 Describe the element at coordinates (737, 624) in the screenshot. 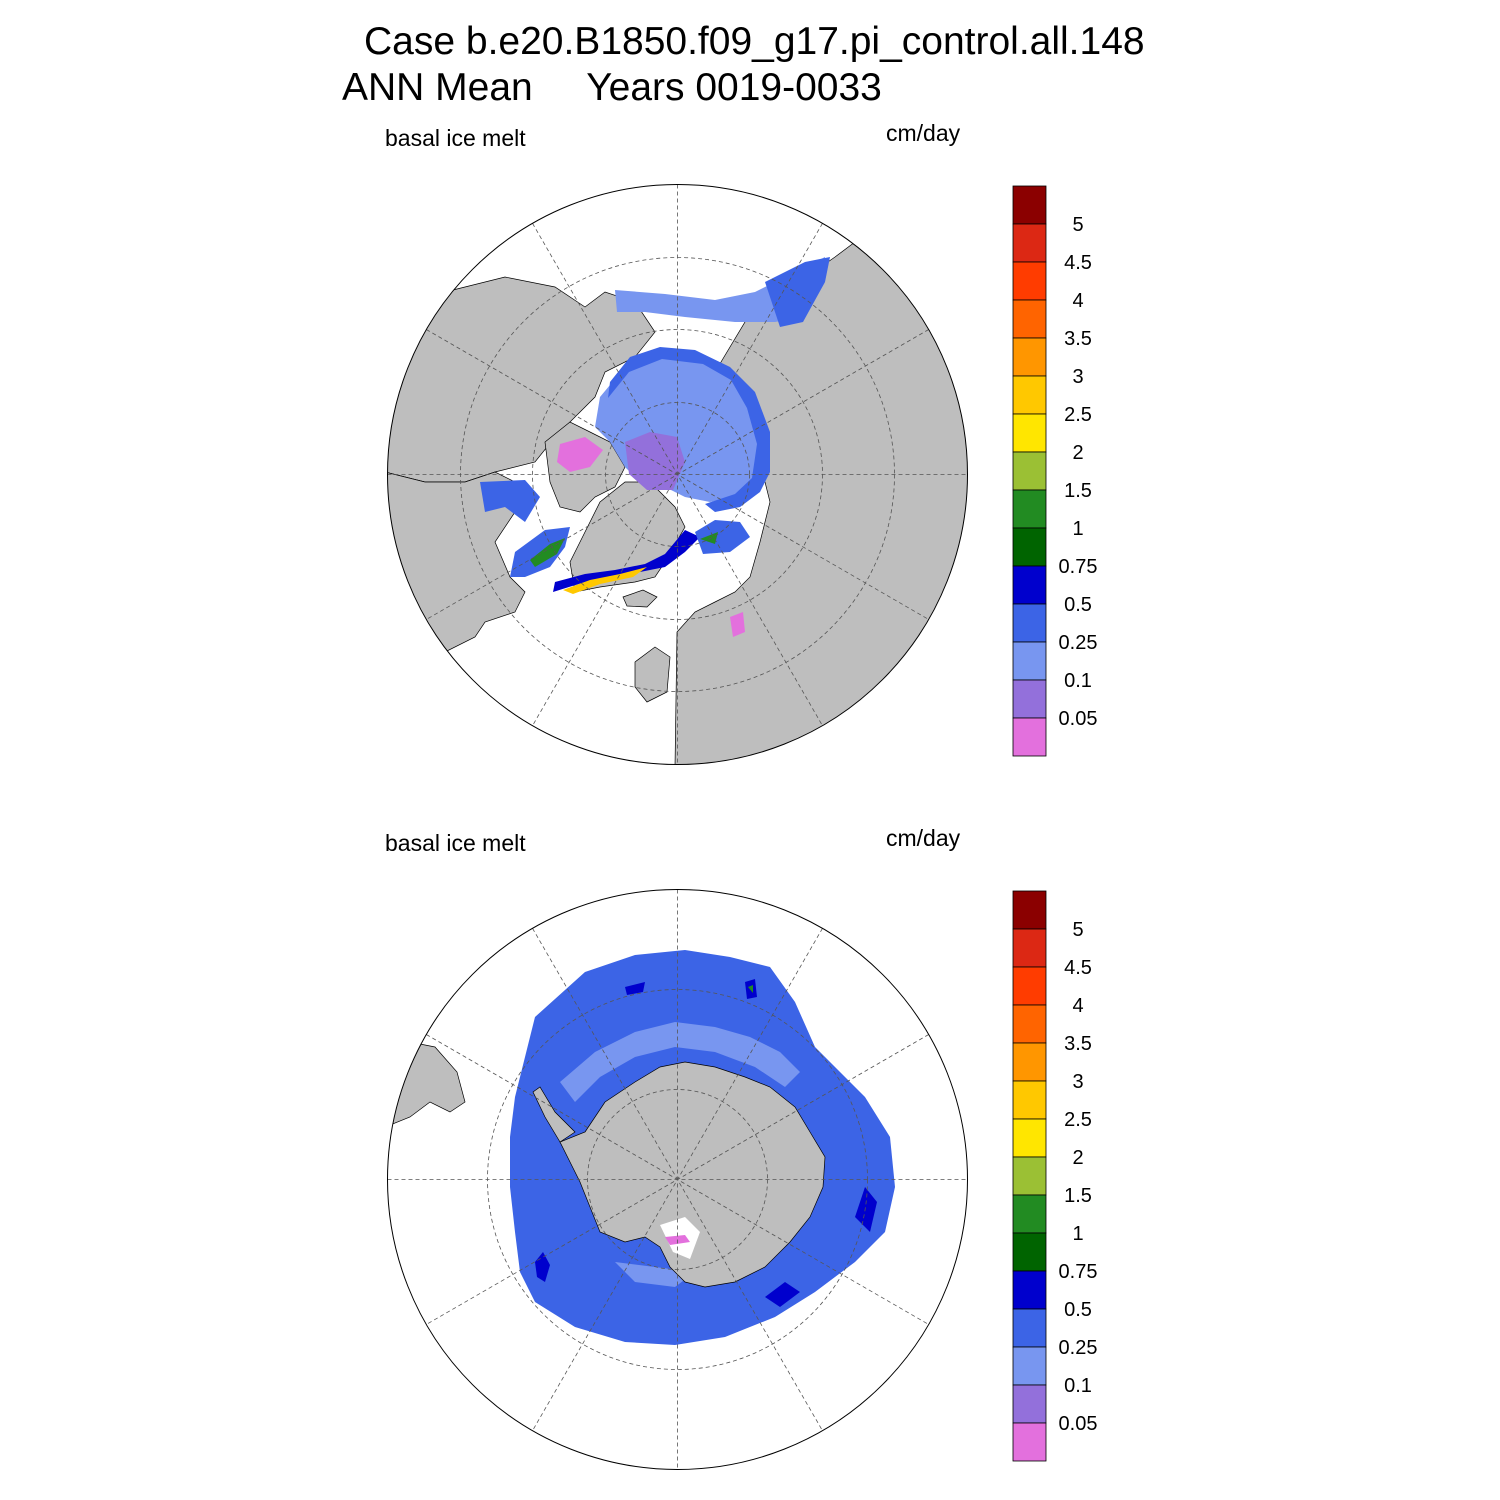

I see `ice-baltic` at that location.